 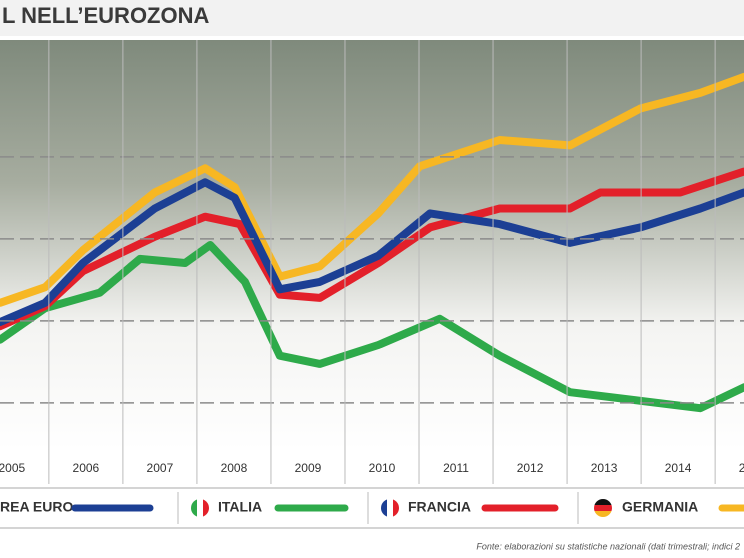 I want to click on x-tick-label: 2013, so click(x=604, y=468).